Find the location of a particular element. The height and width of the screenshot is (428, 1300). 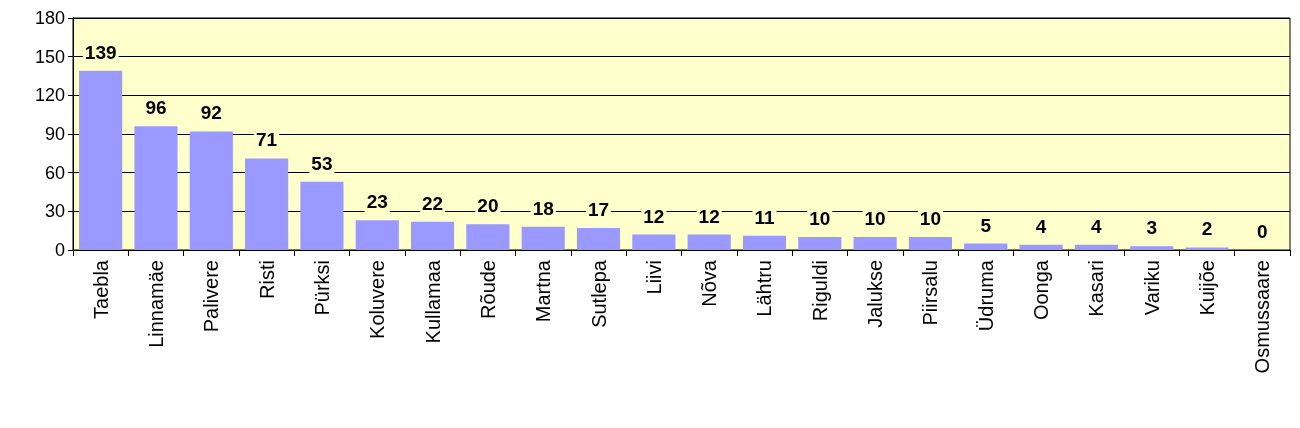

x-tick-label: Kullamaa is located at coordinates (432, 301).